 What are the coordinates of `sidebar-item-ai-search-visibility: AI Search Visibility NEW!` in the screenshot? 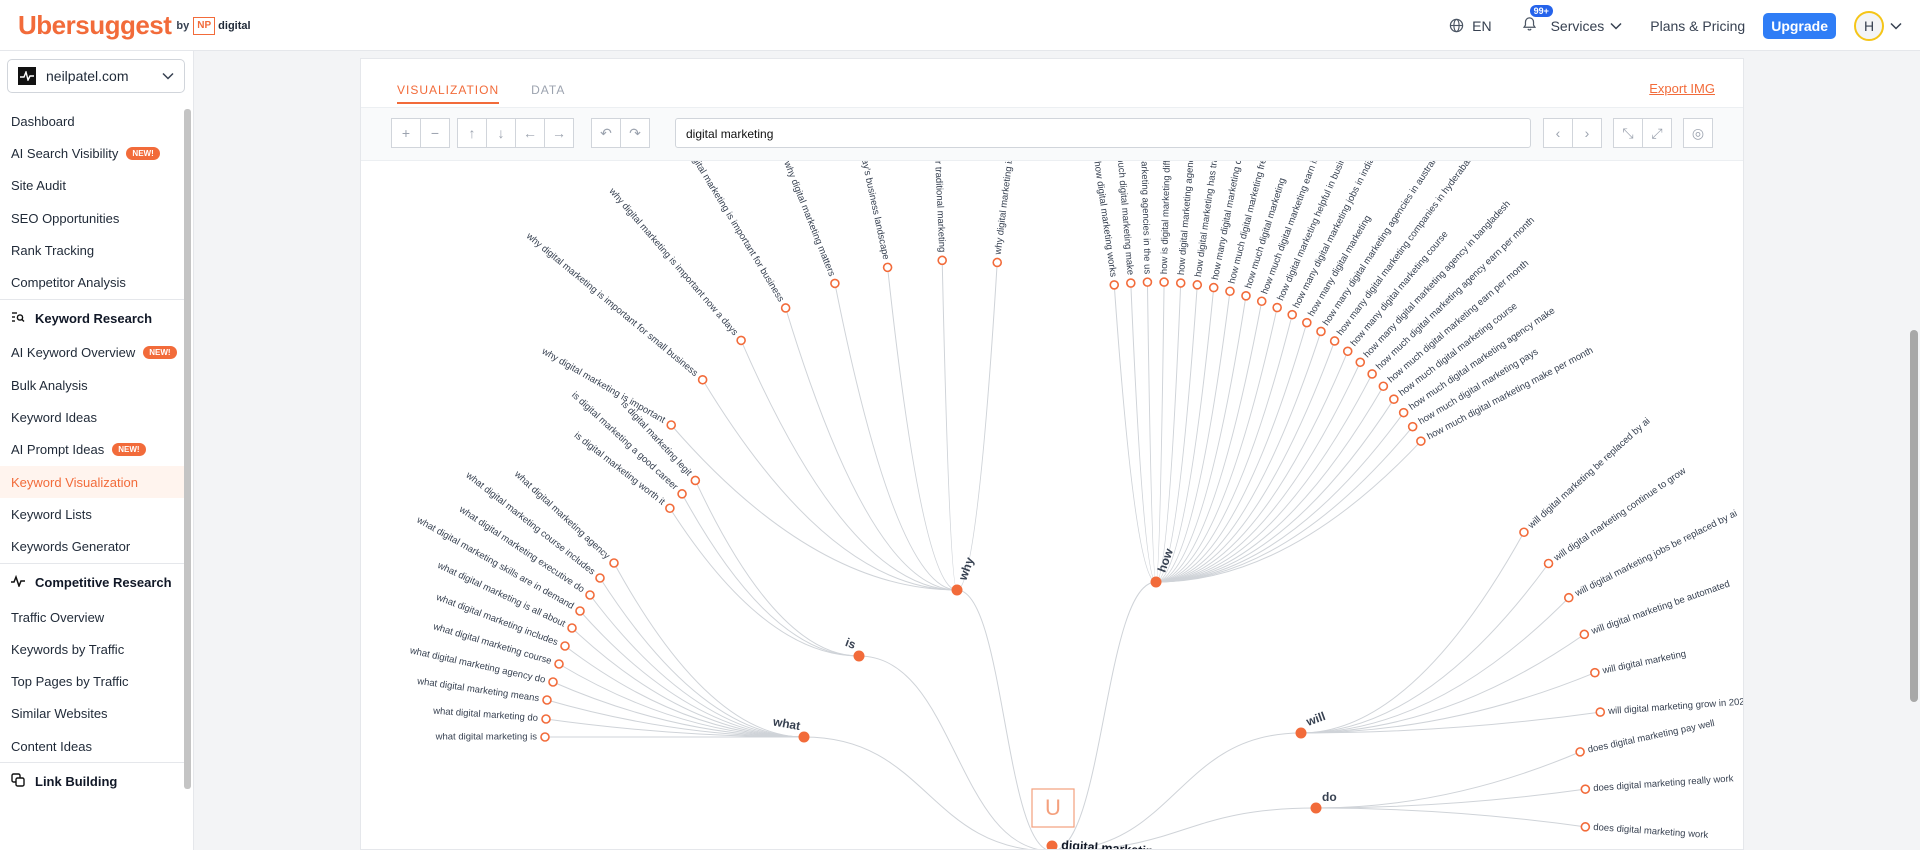 It's located at (93, 153).